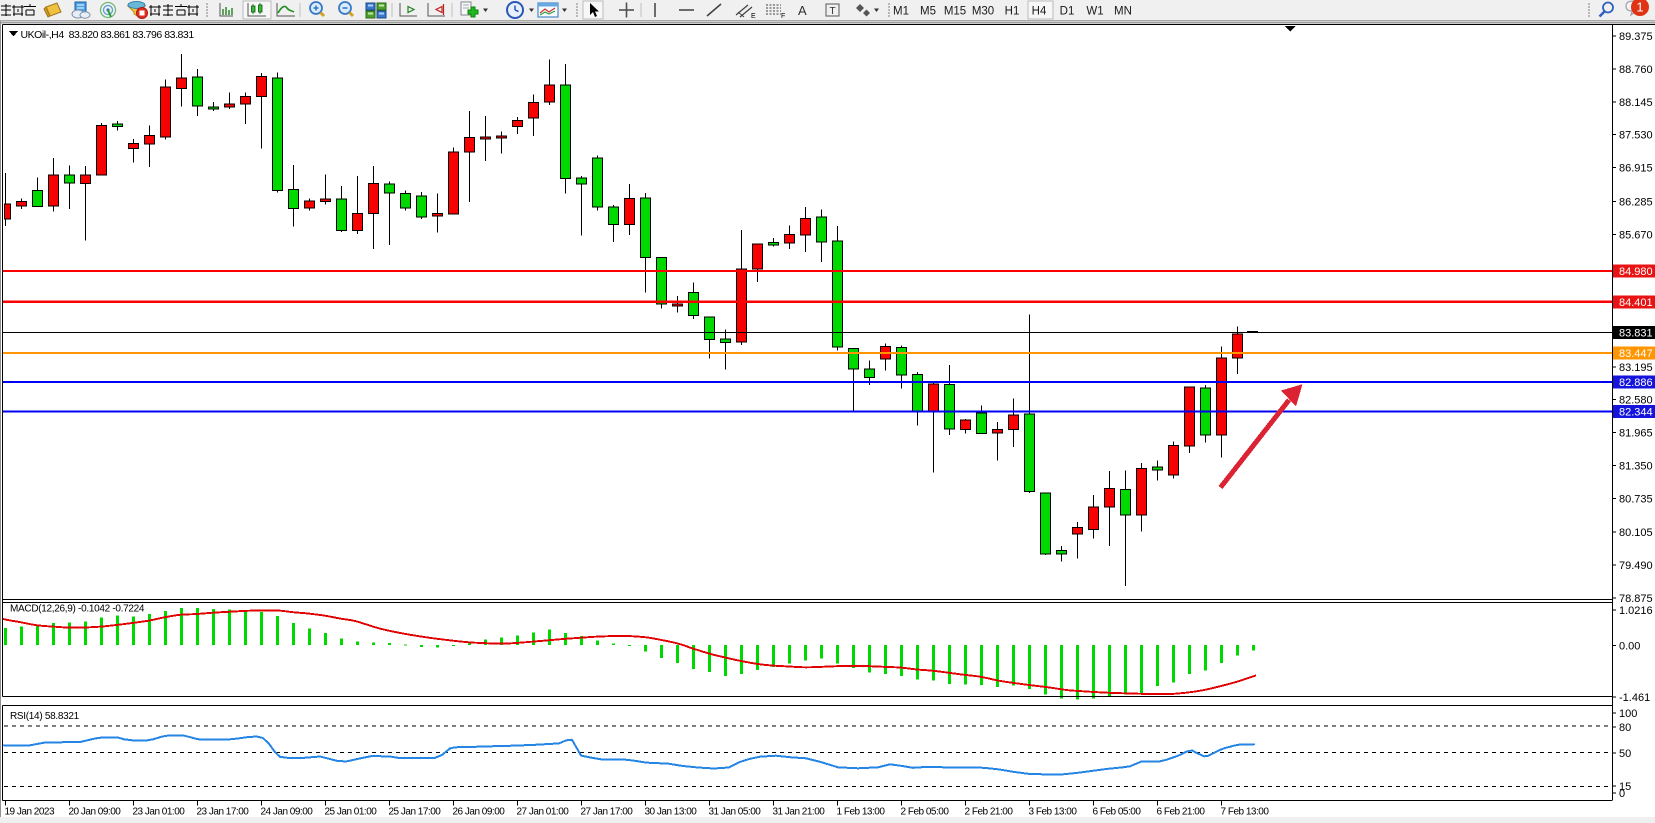 The width and height of the screenshot is (1655, 823). I want to click on svg-text: F, so click(783, 16).